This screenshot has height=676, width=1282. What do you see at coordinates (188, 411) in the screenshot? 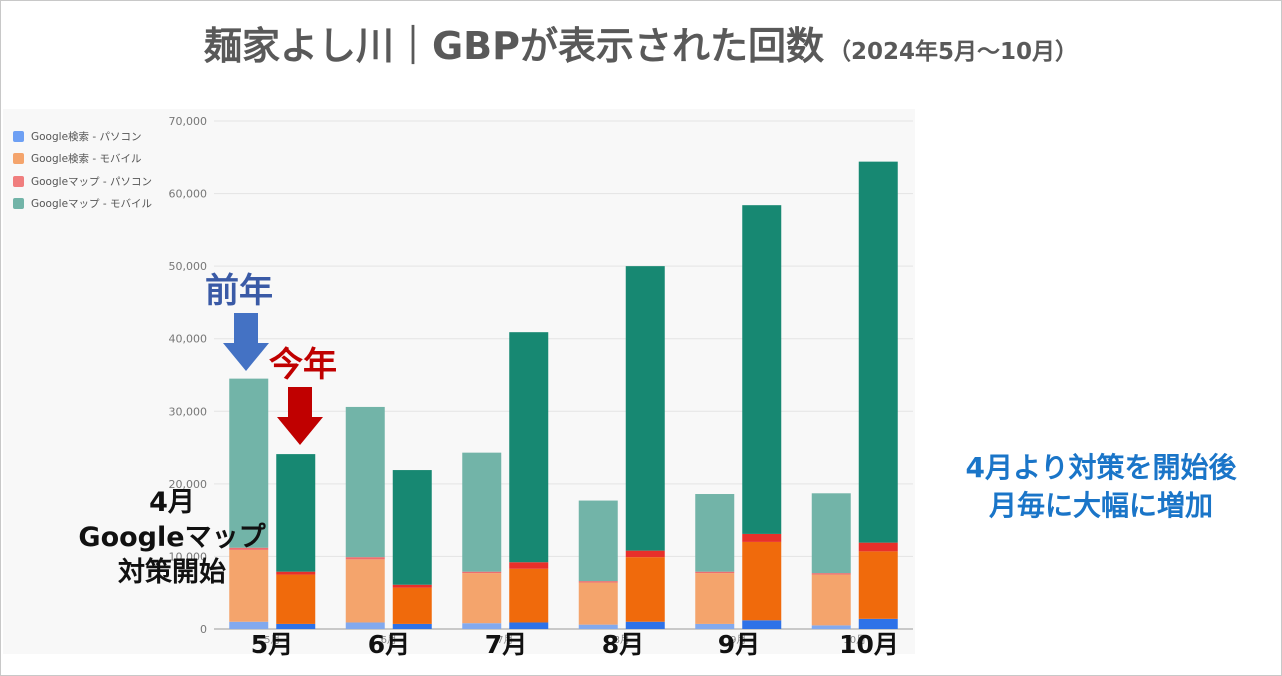
I see `y-tick-label: 30,000` at bounding box center [188, 411].